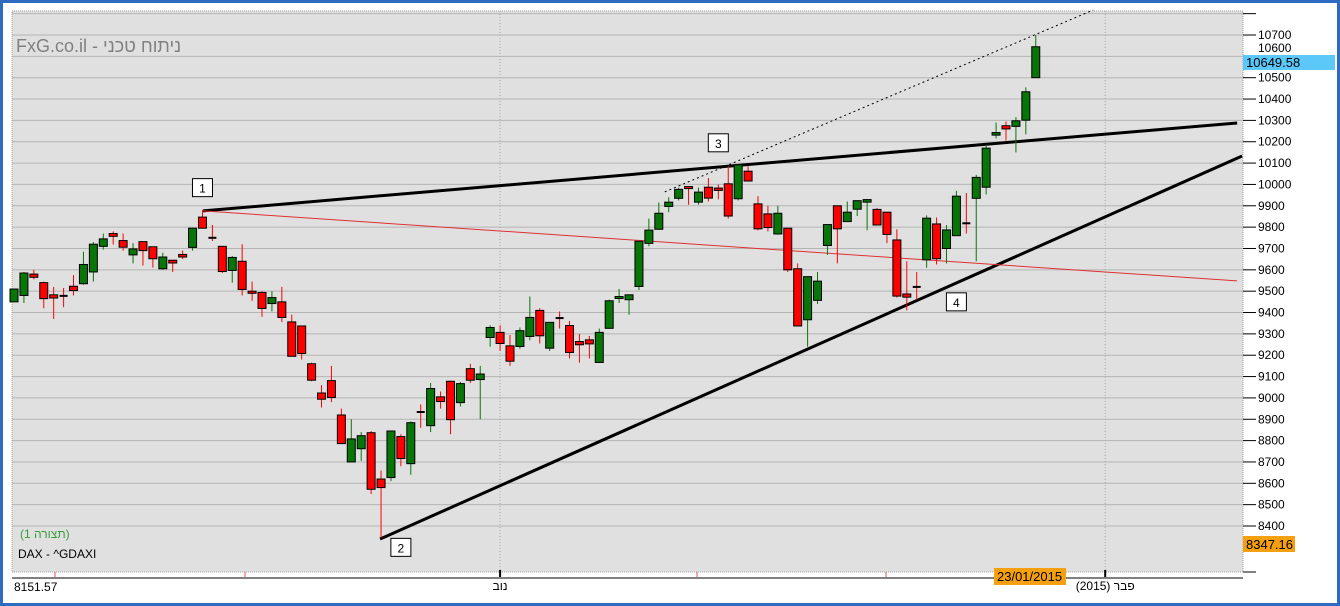 This screenshot has height=606, width=1340. I want to click on price-tick-label: 8500, so click(1271, 505).